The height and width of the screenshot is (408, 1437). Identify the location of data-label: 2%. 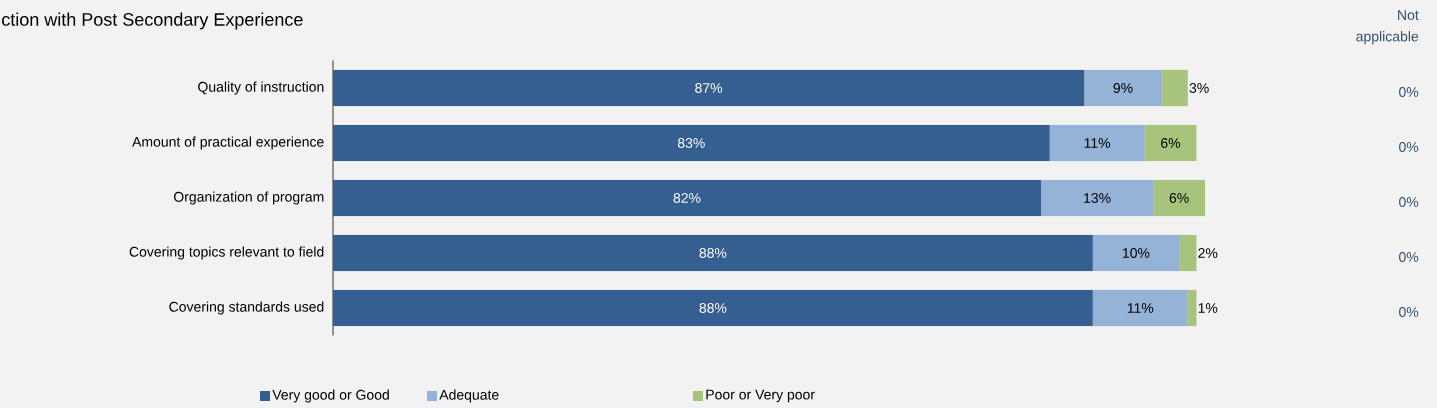
(1208, 253).